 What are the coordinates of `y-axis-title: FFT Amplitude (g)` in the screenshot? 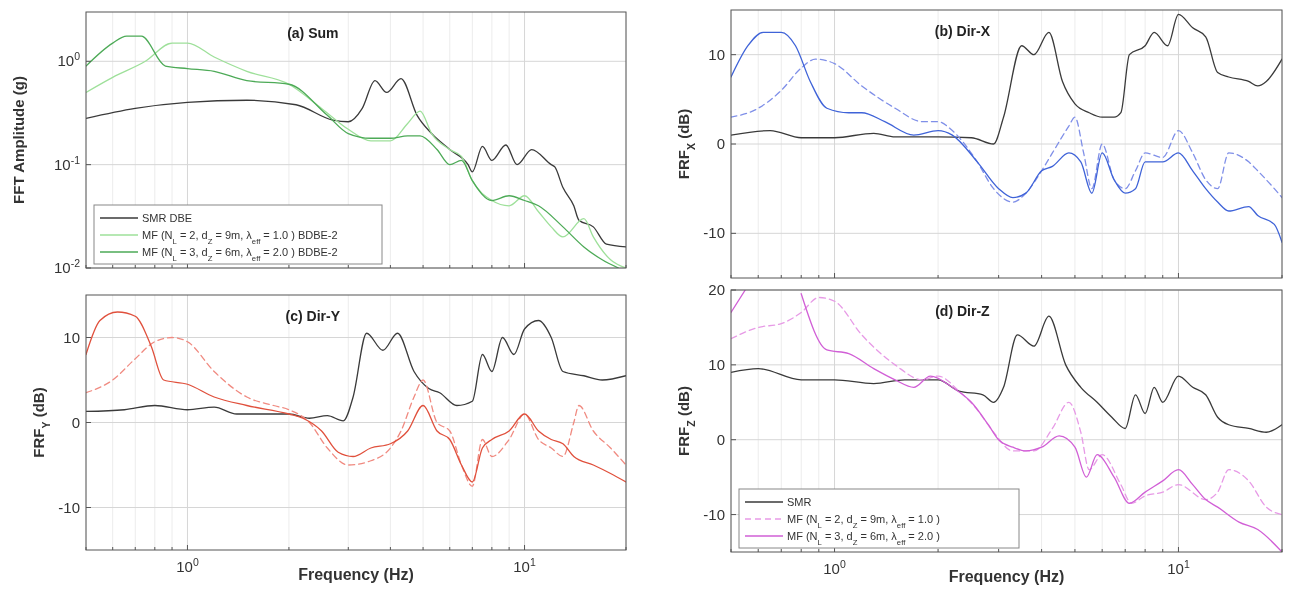 It's located at (18, 140).